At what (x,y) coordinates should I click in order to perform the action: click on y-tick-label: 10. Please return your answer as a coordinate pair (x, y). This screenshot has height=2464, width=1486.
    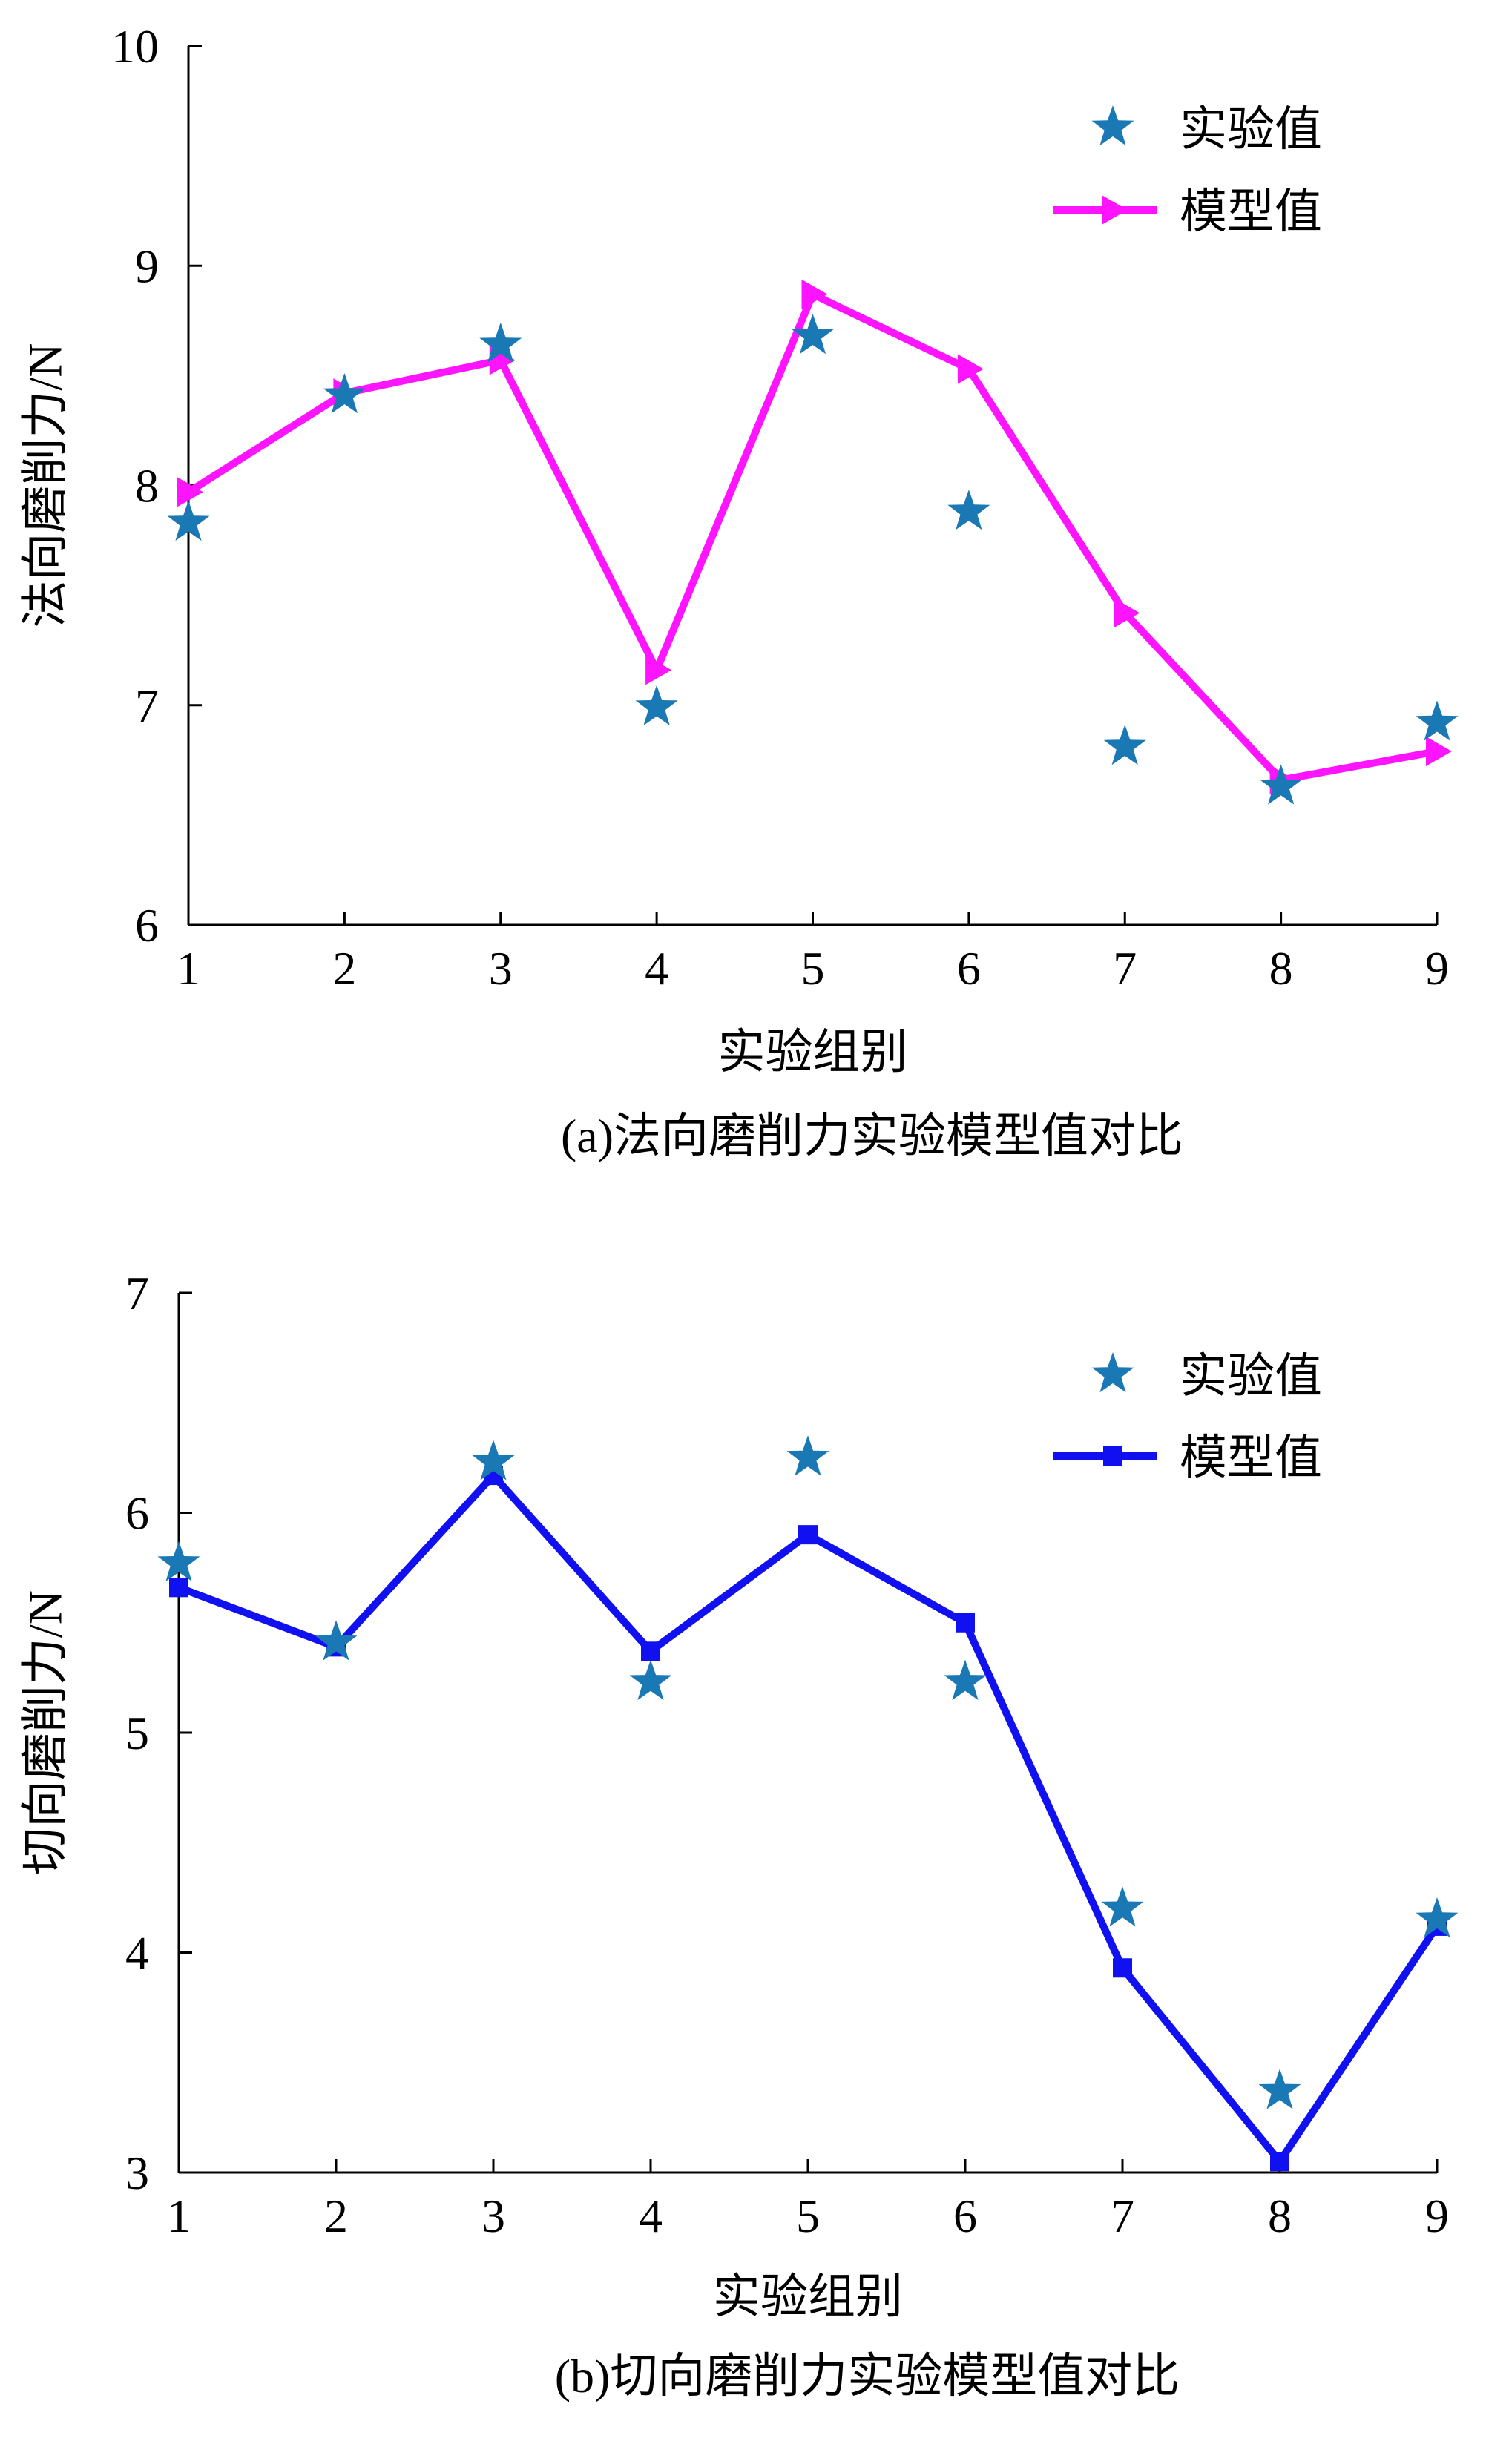
    Looking at the image, I should click on (135, 47).